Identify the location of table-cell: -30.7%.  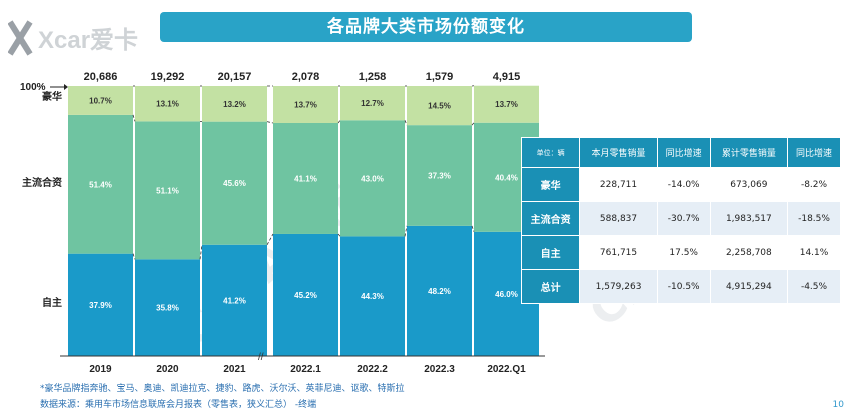
(683, 218).